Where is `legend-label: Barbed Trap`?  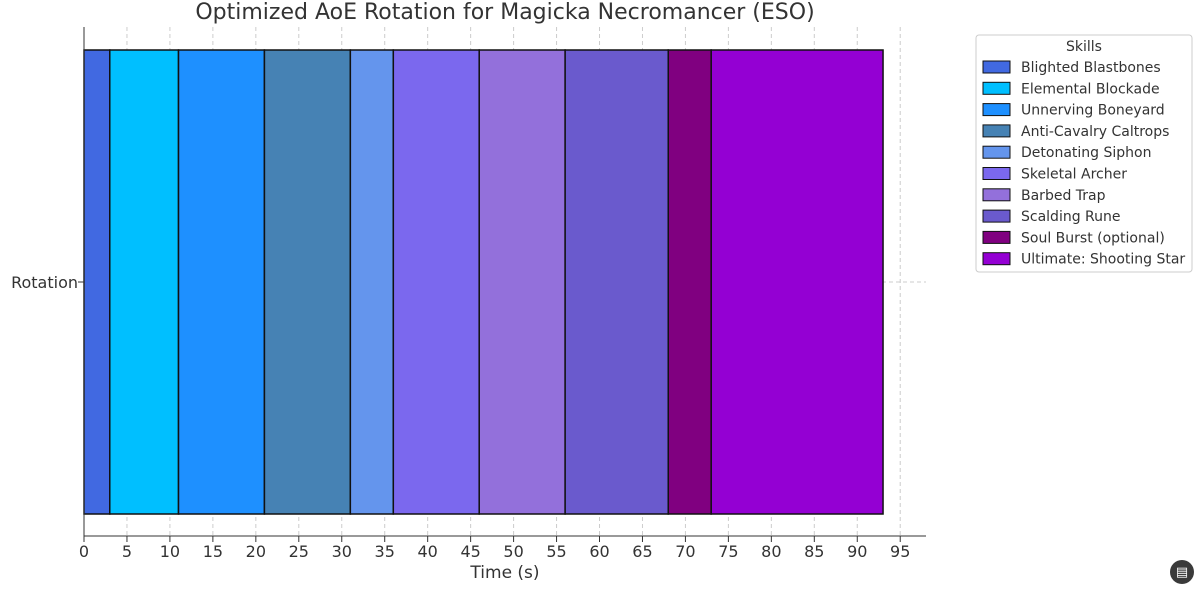 legend-label: Barbed Trap is located at coordinates (1063, 196).